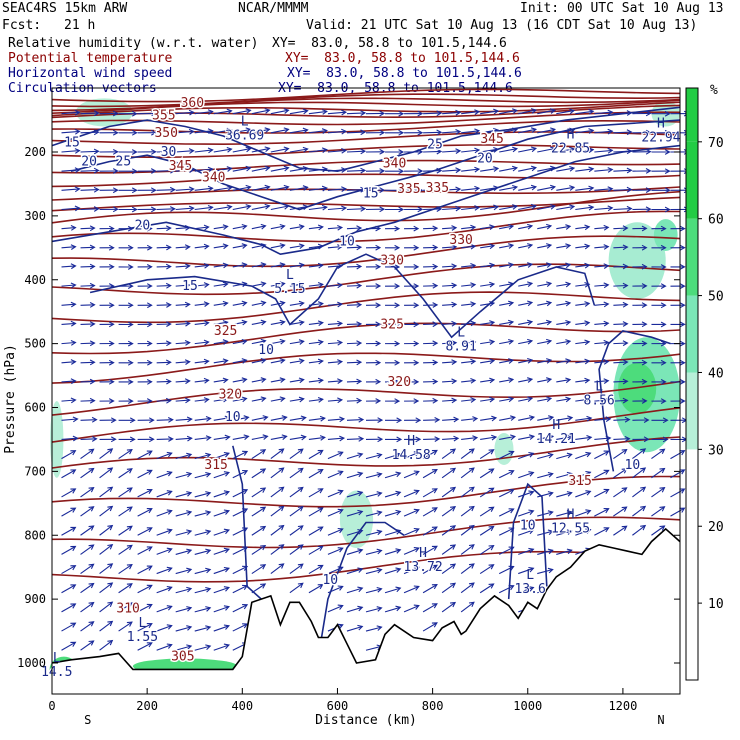  What do you see at coordinates (375, 165) in the screenshot?
I see `wind-speed-contour` at bounding box center [375, 165].